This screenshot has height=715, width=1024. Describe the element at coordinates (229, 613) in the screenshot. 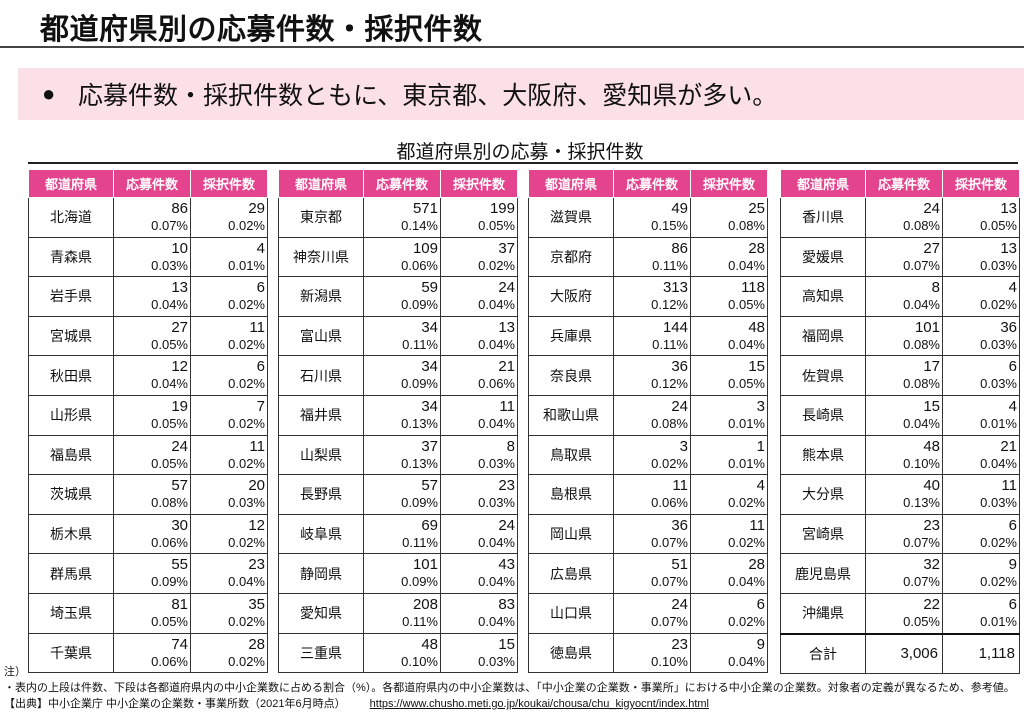

I see `adoption-count-cell: 35 0.02%` at that location.